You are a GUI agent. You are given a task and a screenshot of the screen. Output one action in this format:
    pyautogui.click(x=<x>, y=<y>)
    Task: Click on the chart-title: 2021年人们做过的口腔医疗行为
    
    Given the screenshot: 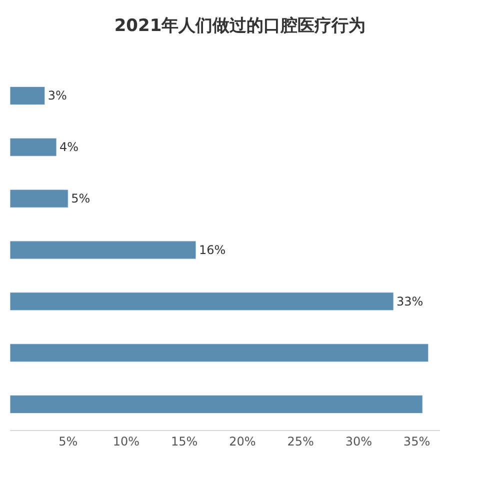 What is the action you would take?
    pyautogui.click(x=240, y=26)
    